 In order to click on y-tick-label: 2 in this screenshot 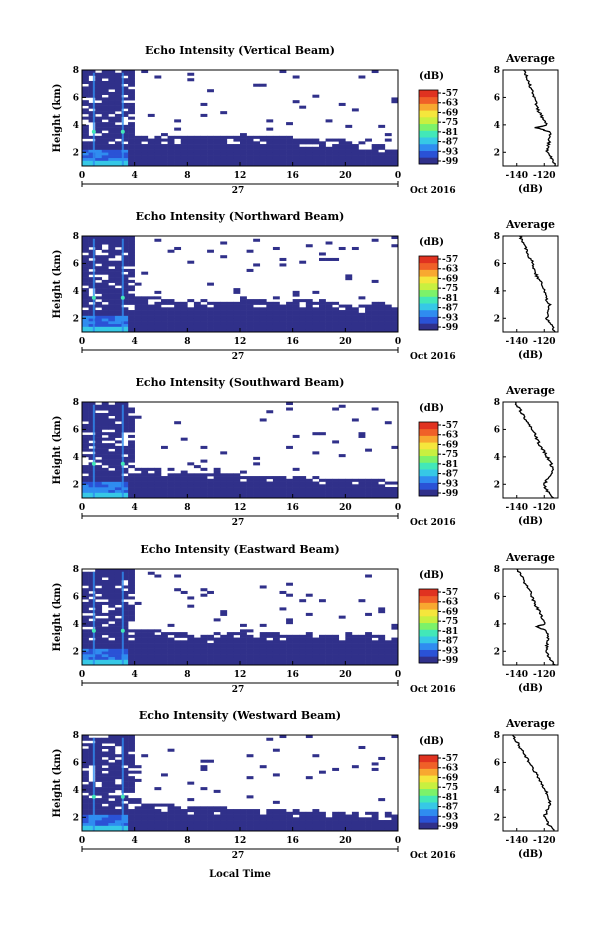, I will do `click(76, 652)`.